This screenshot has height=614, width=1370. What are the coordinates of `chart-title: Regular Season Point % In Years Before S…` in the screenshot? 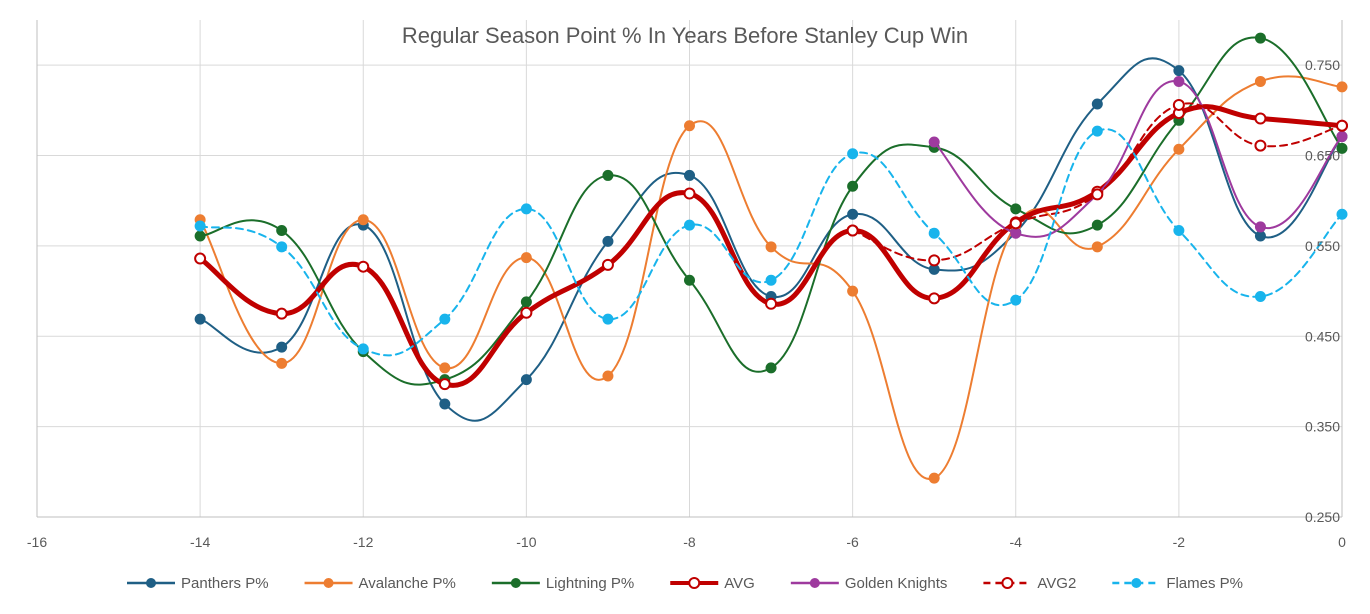 It's located at (685, 35).